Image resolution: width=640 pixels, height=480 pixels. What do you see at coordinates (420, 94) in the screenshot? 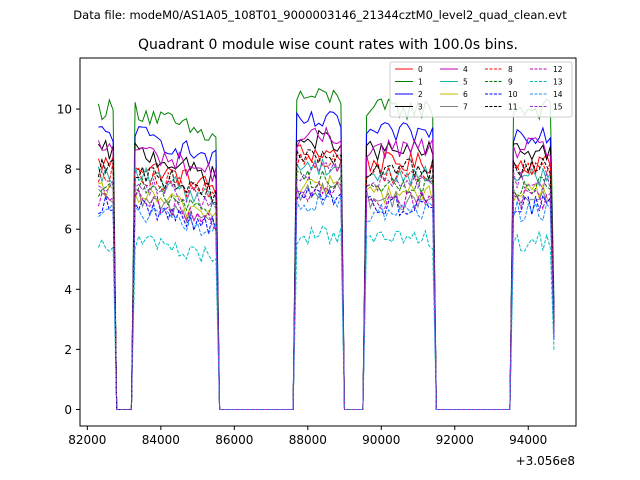
I see `legend-label-2: 2` at bounding box center [420, 94].